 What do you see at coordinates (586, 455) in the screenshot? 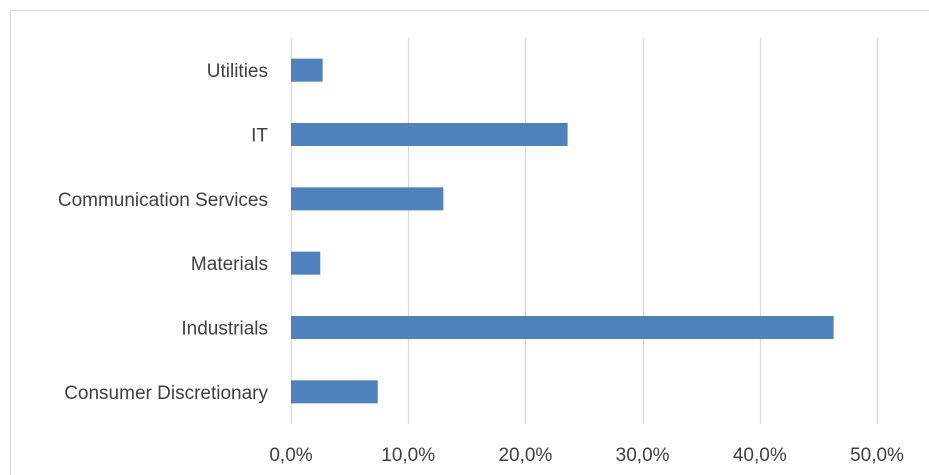
I see `x-axis-tick-labels: 0,0% 10,0% 20,0% 30,0% 40,0% 50,0%` at bounding box center [586, 455].